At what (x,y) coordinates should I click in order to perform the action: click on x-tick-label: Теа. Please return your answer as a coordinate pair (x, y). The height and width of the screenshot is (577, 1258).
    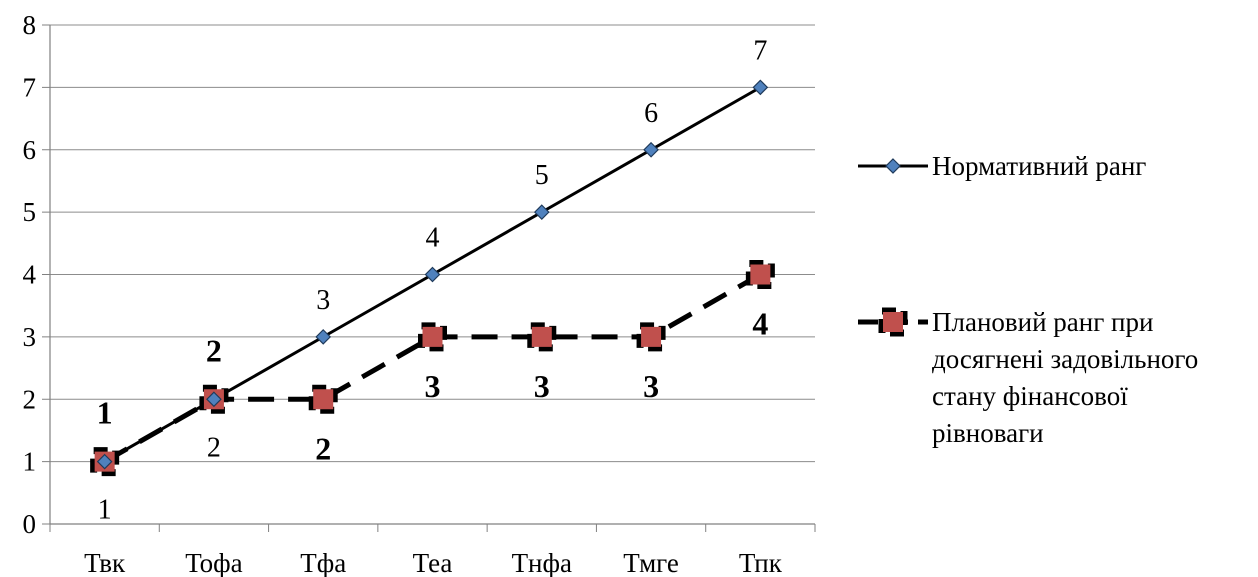
    Looking at the image, I should click on (433, 562).